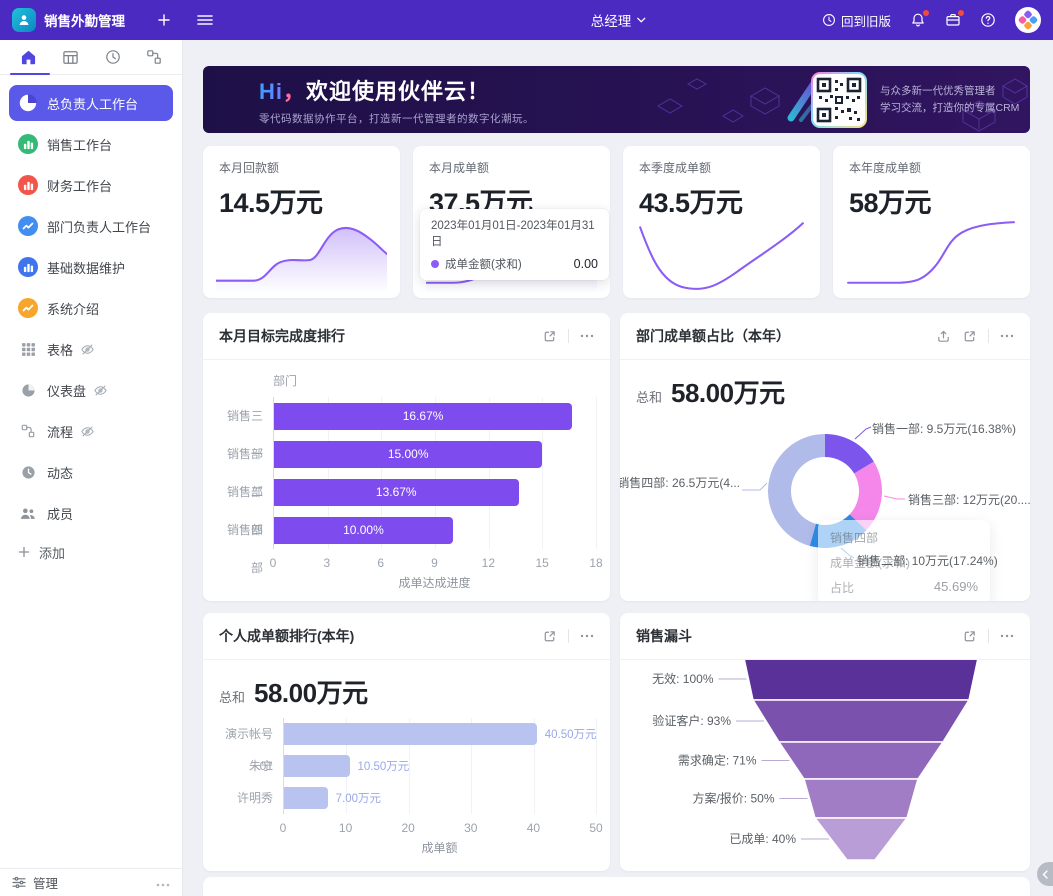 This screenshot has height=896, width=1053. Describe the element at coordinates (383, 767) in the screenshot. I see `bar-value-label: 10.50万元` at that location.